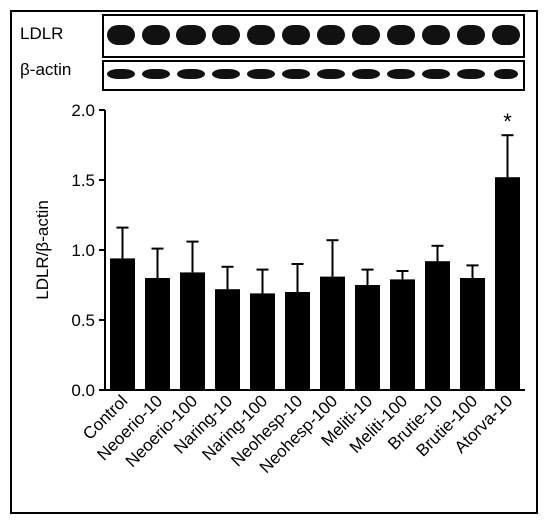  I want to click on blot-label-beta-actin: β-actin, so click(46, 69).